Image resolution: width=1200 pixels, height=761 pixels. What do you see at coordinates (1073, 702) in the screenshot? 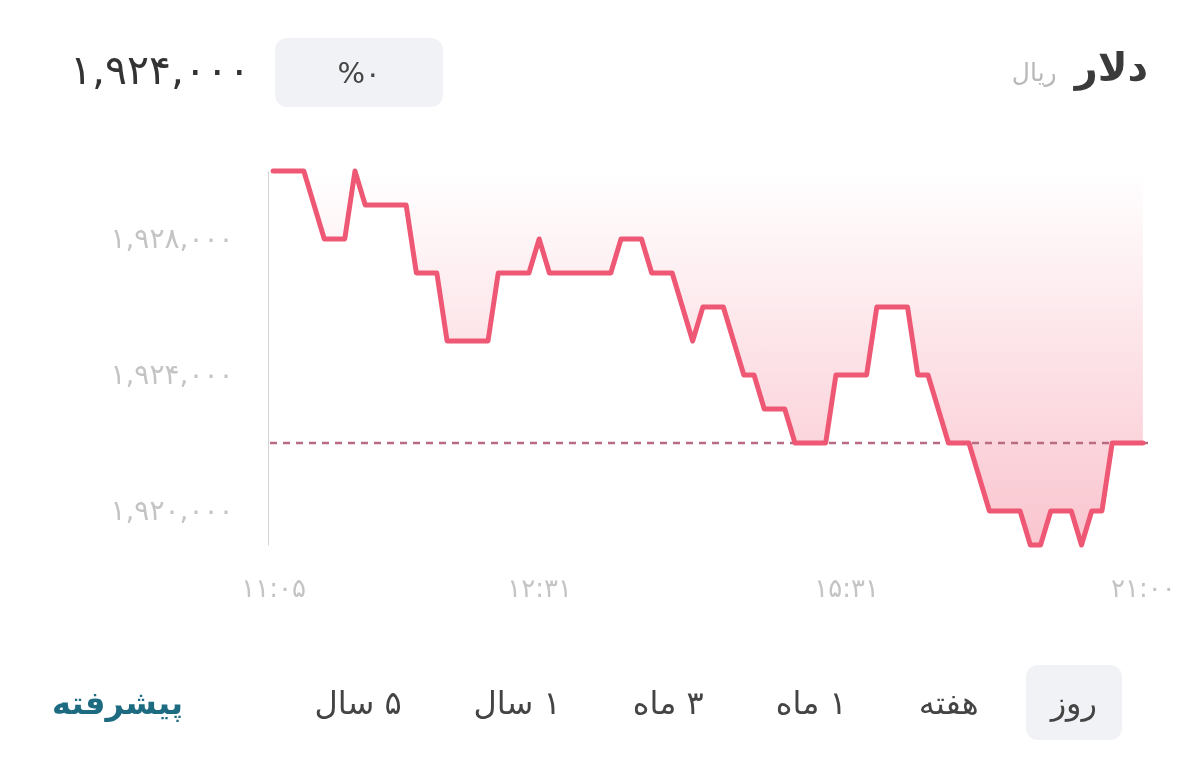
I see `selected-tab: روز` at bounding box center [1073, 702].